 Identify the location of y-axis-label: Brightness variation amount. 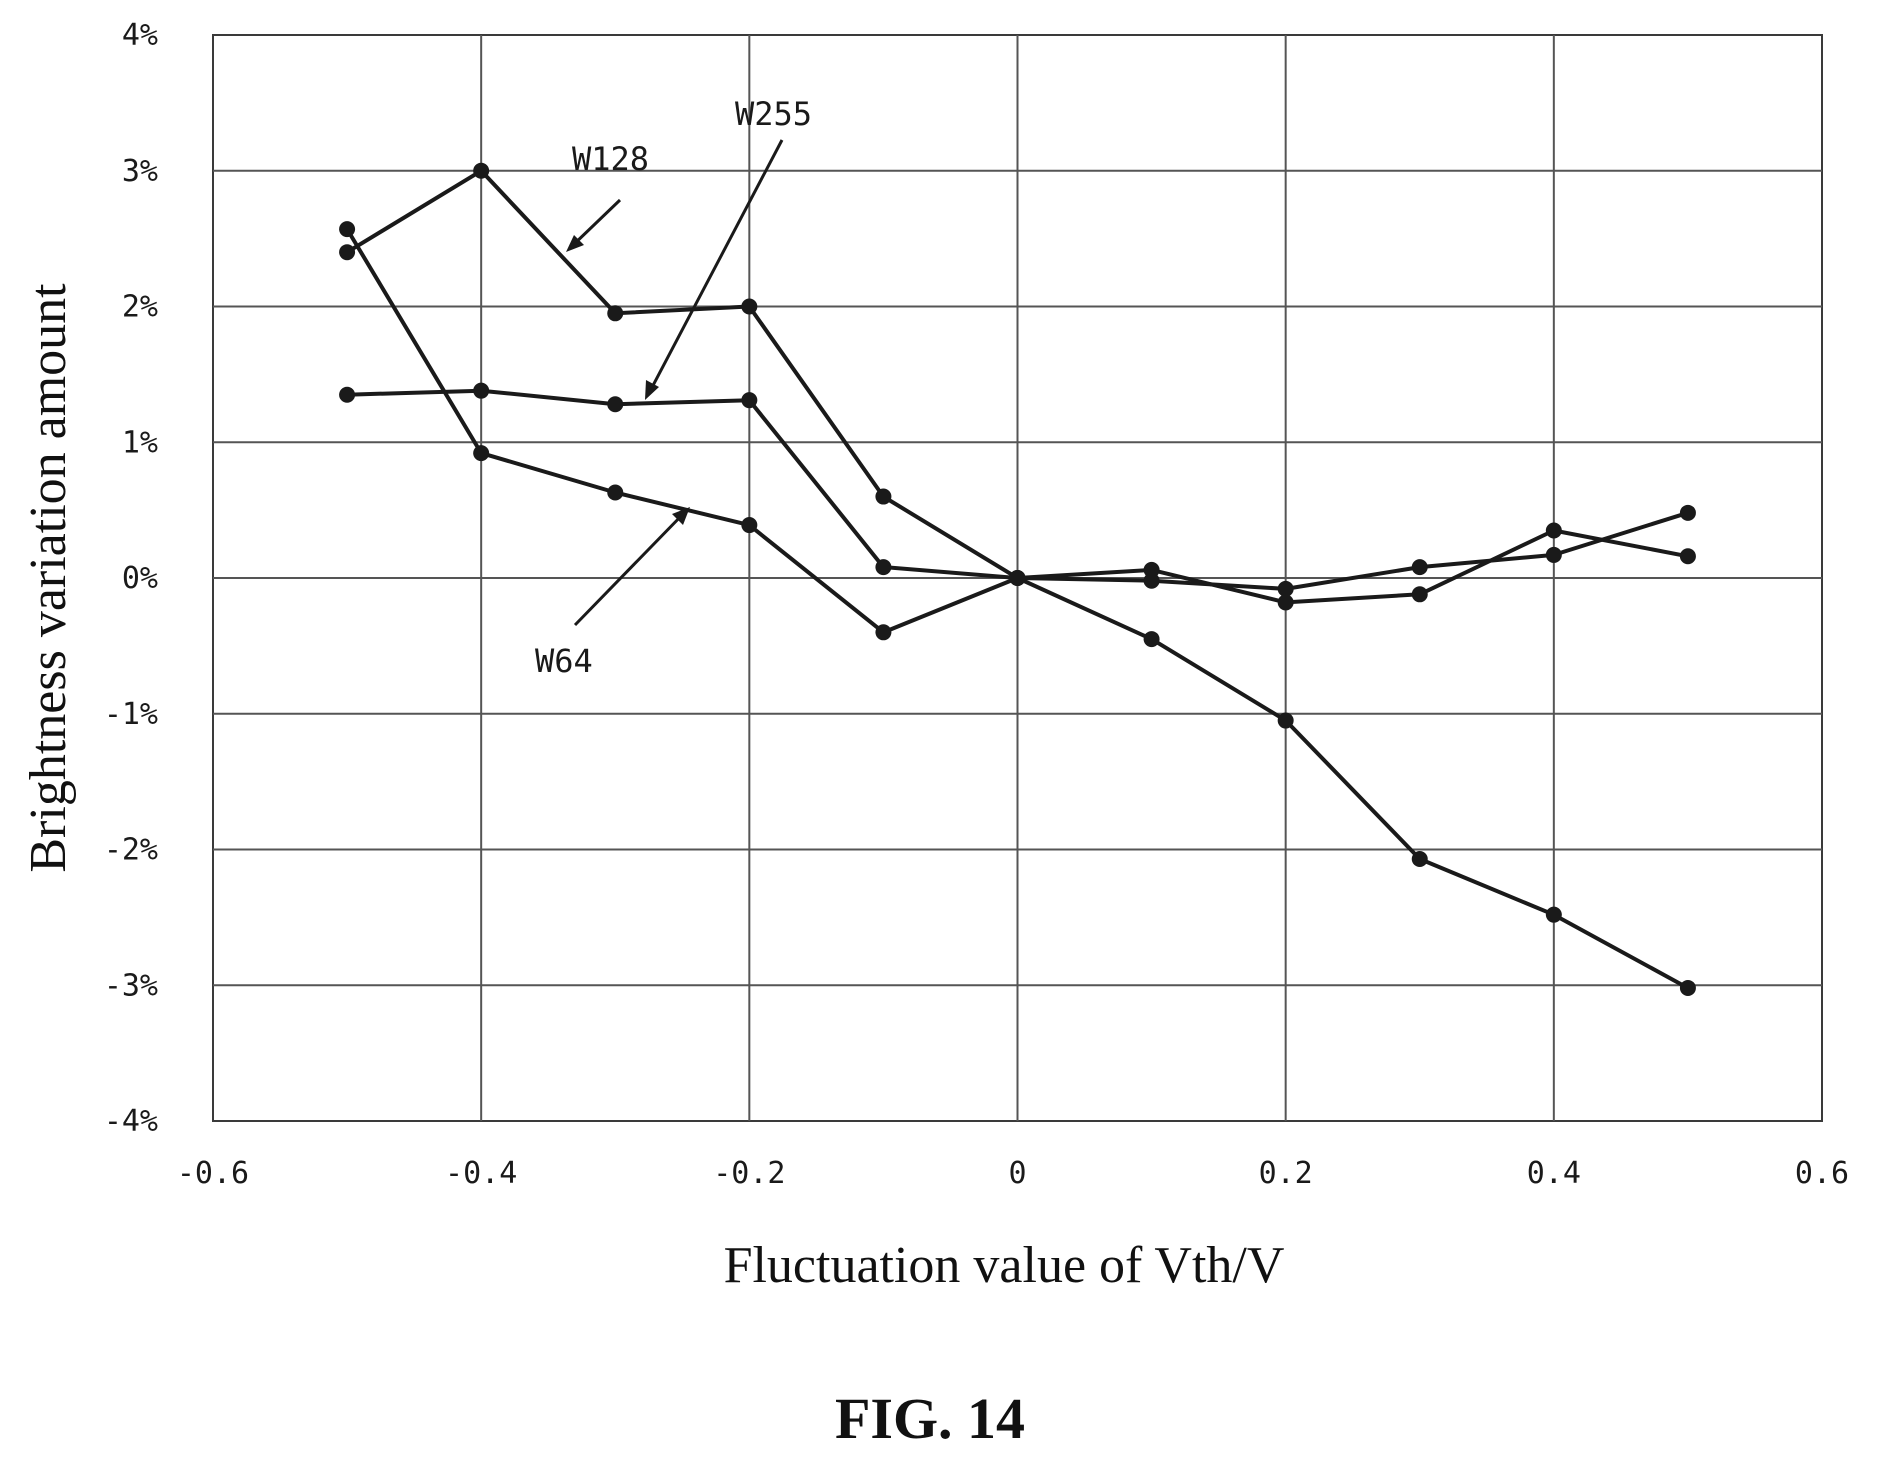
(48, 578).